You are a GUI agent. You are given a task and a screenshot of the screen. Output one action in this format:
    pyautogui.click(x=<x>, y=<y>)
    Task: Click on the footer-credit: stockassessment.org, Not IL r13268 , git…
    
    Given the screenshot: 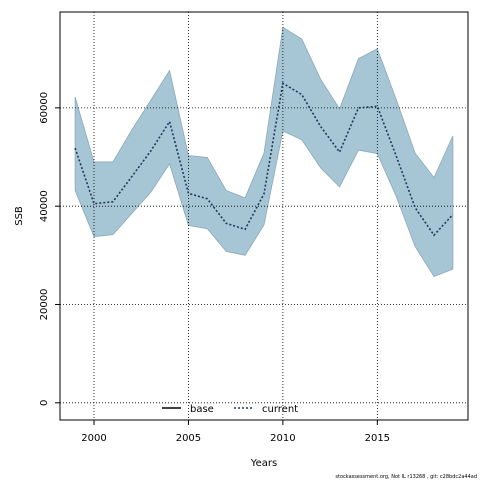 What is the action you would take?
    pyautogui.click(x=406, y=477)
    